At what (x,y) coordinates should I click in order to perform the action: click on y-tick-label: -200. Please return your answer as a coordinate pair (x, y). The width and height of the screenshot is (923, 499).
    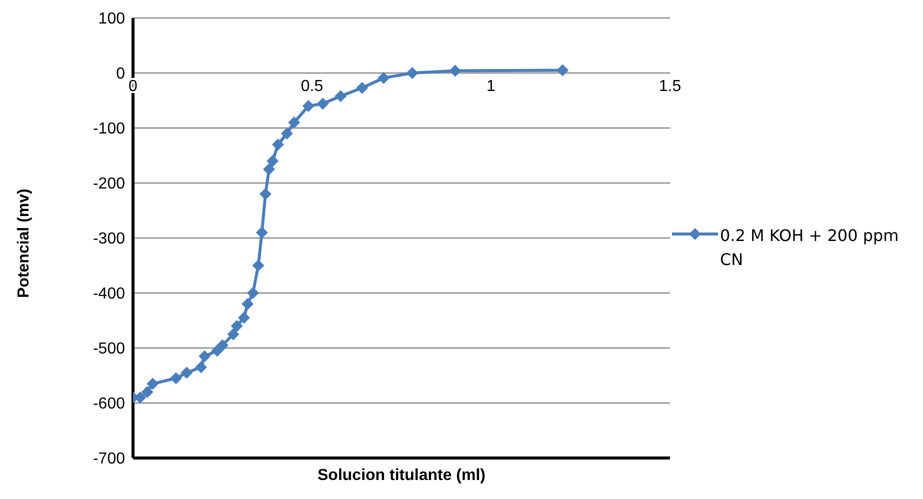
    Looking at the image, I should click on (109, 184).